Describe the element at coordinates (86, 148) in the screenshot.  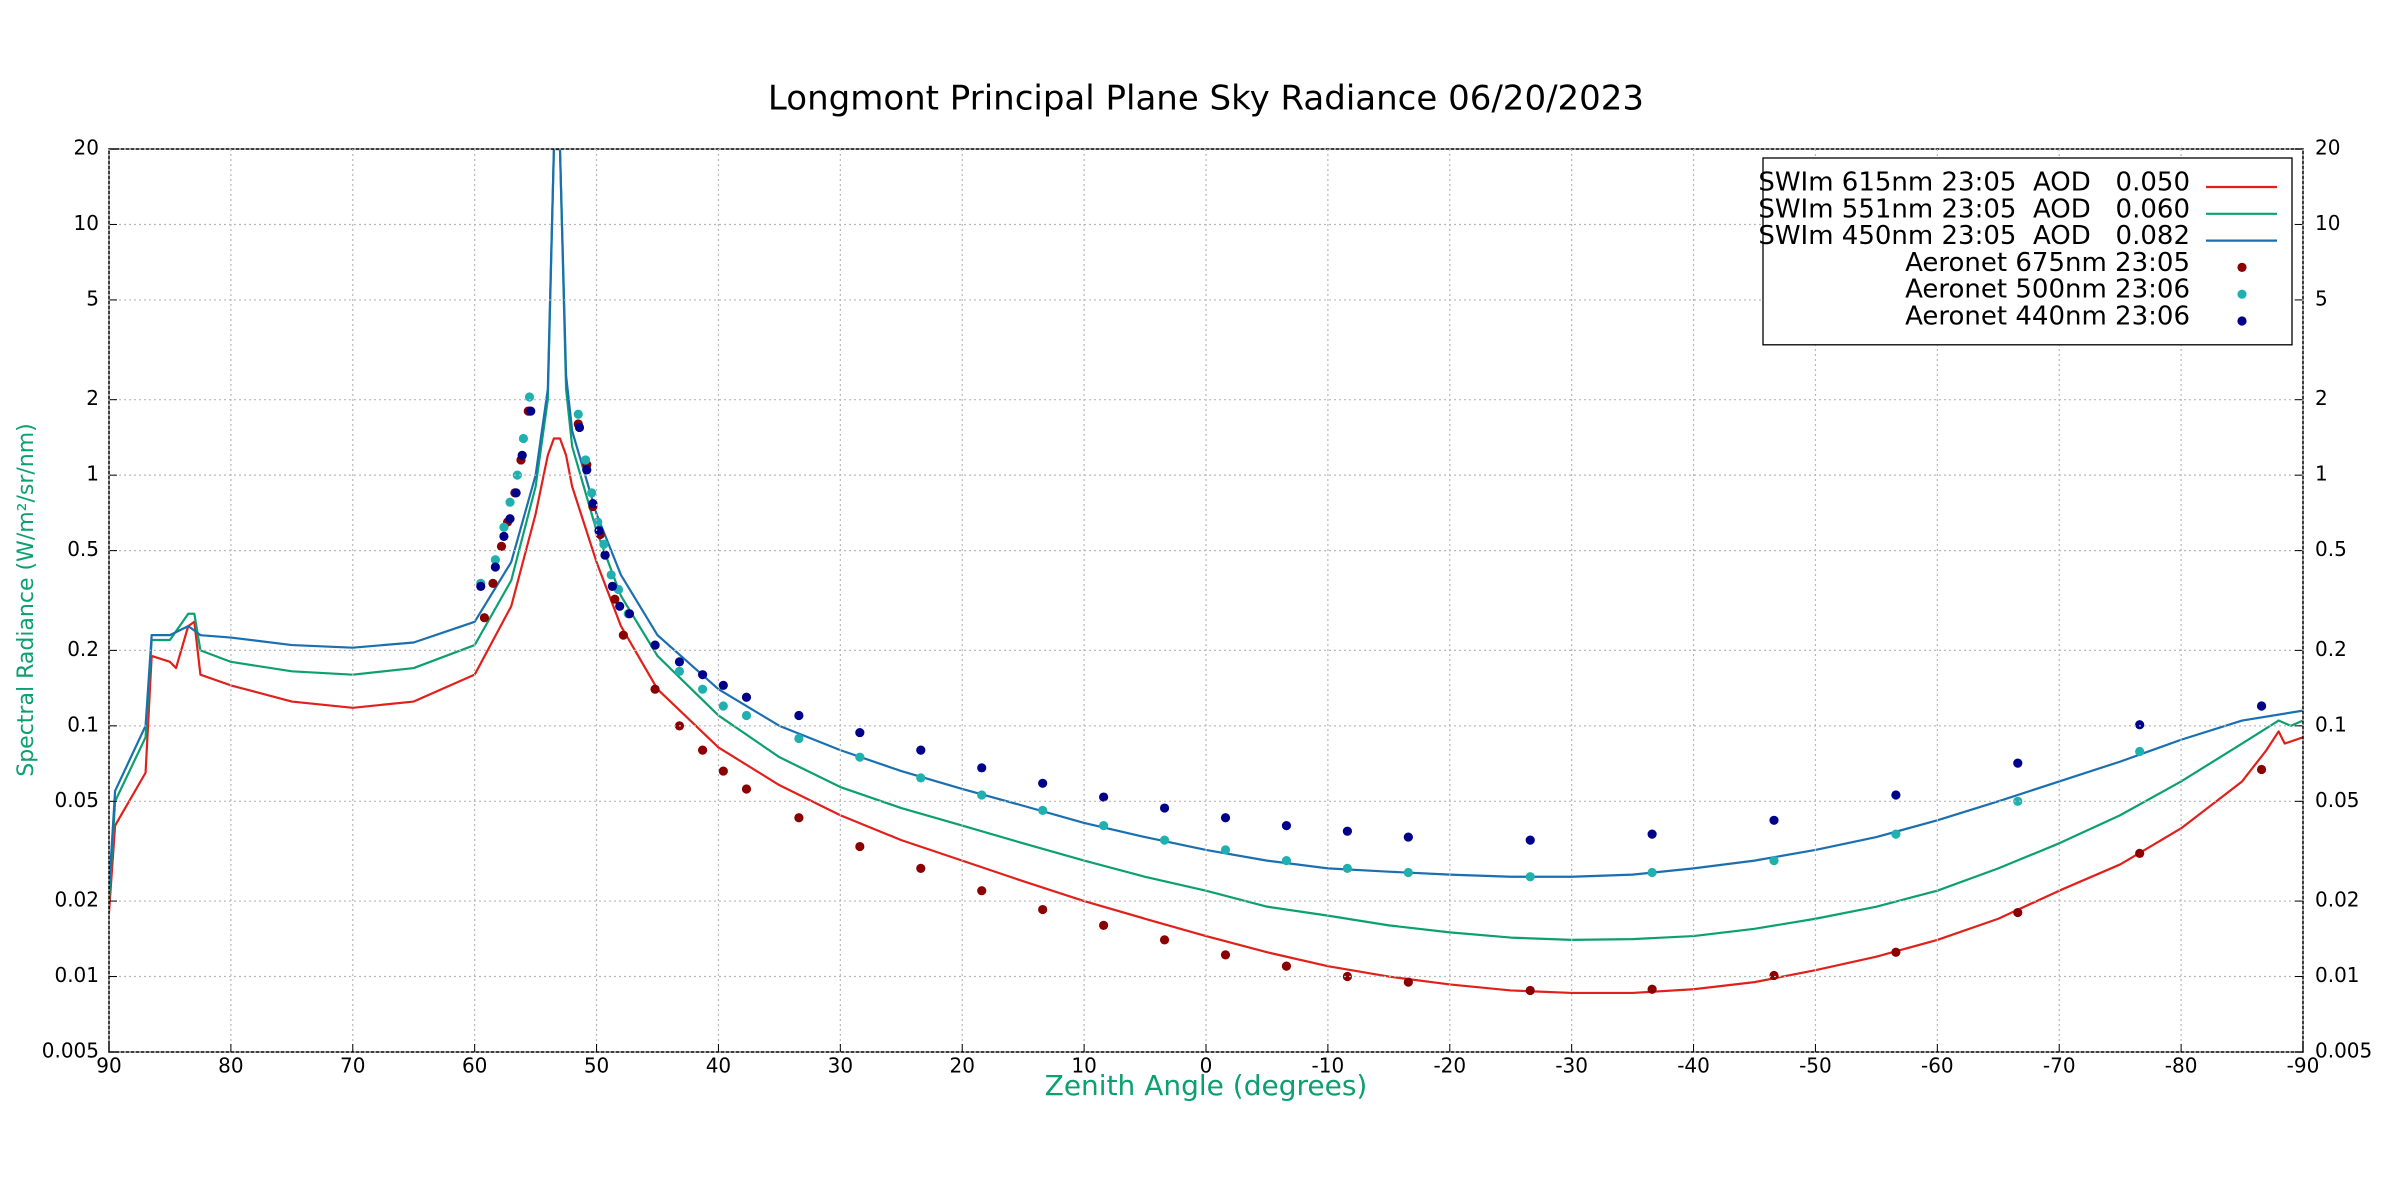
I see `y-tick-label: 20` at that location.